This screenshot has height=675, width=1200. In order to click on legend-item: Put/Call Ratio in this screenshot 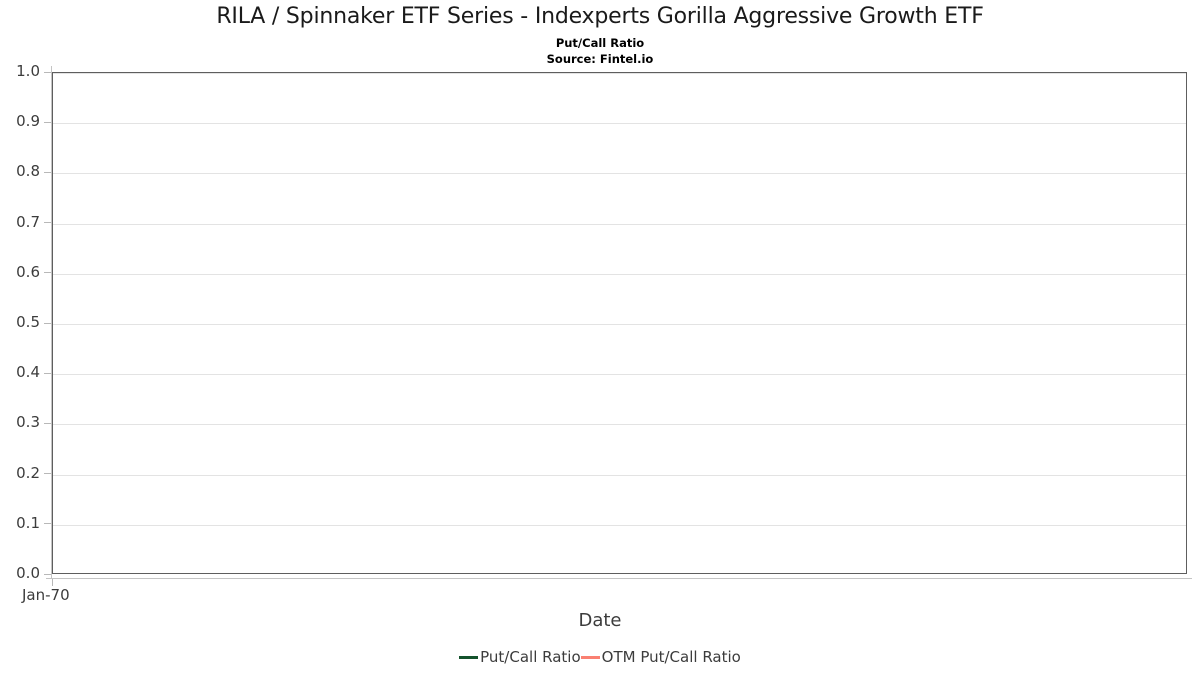, I will do `click(520, 657)`.